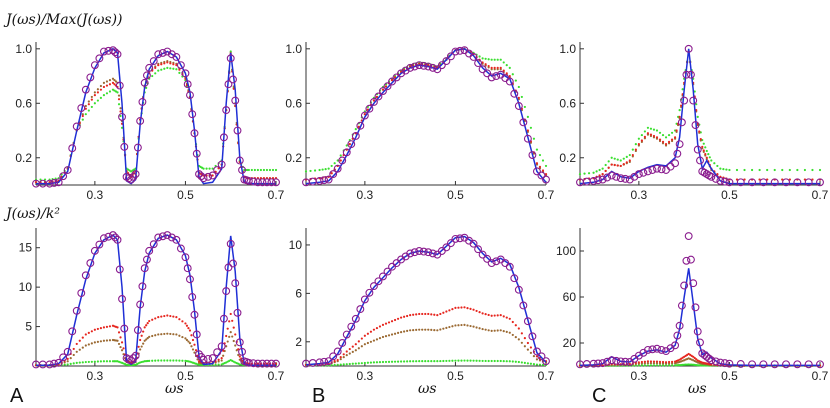 This screenshot has width=830, height=408. What do you see at coordinates (185, 195) in the screenshot?
I see `x-tick-label-a-top-1: 0.5` at bounding box center [185, 195].